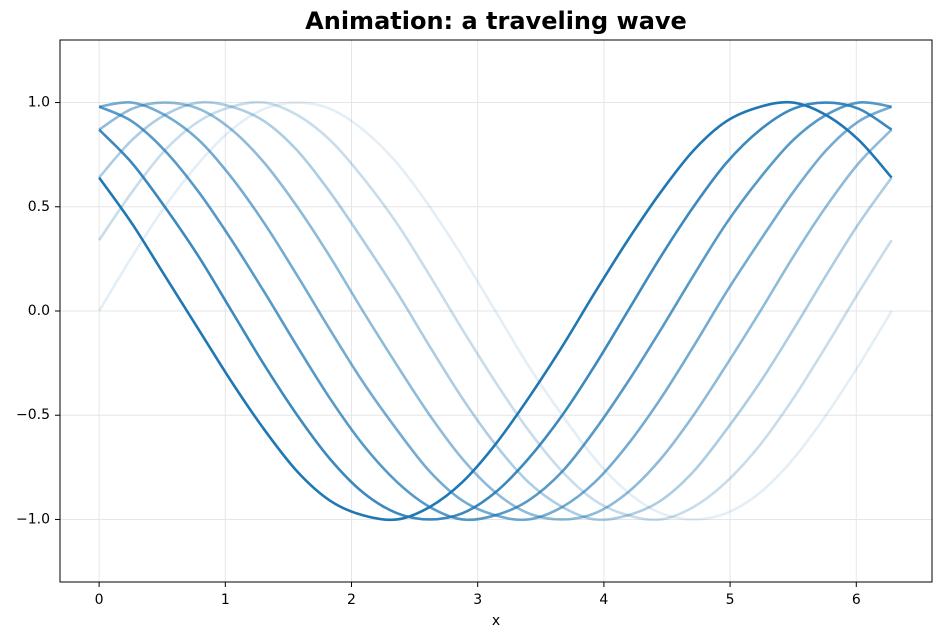 The height and width of the screenshot is (640, 942). I want to click on y-tick-label: 0.0, so click(39, 311).